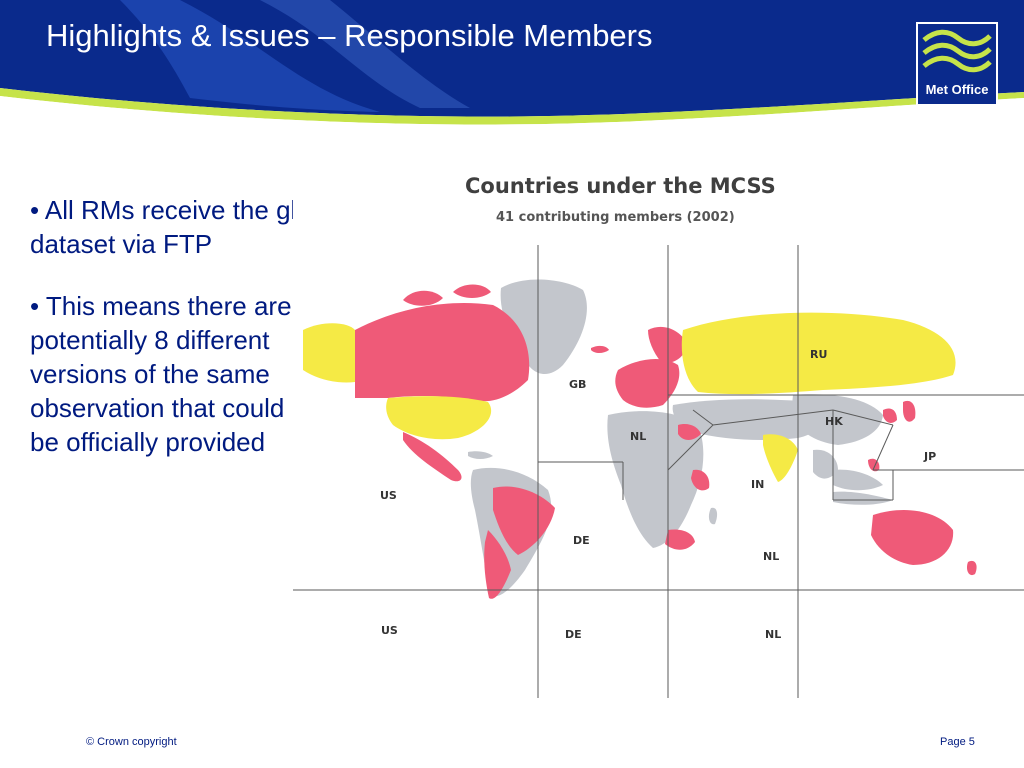 The image size is (1024, 768). What do you see at coordinates (620, 186) in the screenshot?
I see `map-title: Countries under the MCSS` at bounding box center [620, 186].